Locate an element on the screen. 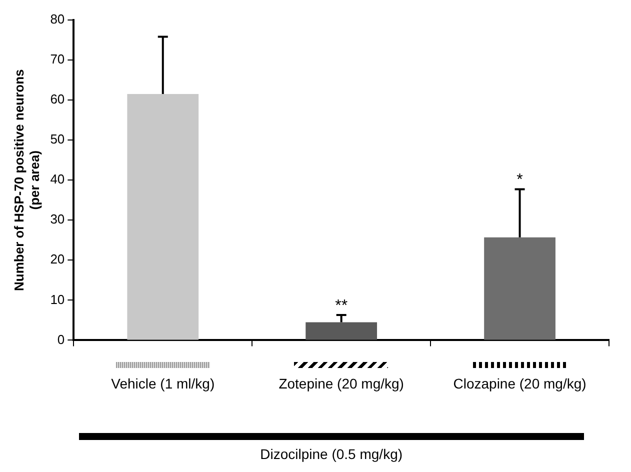 The image size is (631, 472). y-tick-label: 0 is located at coordinates (61, 339).